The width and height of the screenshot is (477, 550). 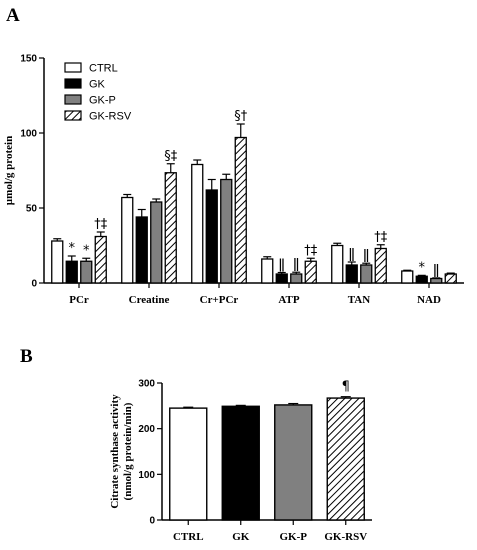 I want to click on bar-gk-rsv-crpcr, so click(x=240, y=210).